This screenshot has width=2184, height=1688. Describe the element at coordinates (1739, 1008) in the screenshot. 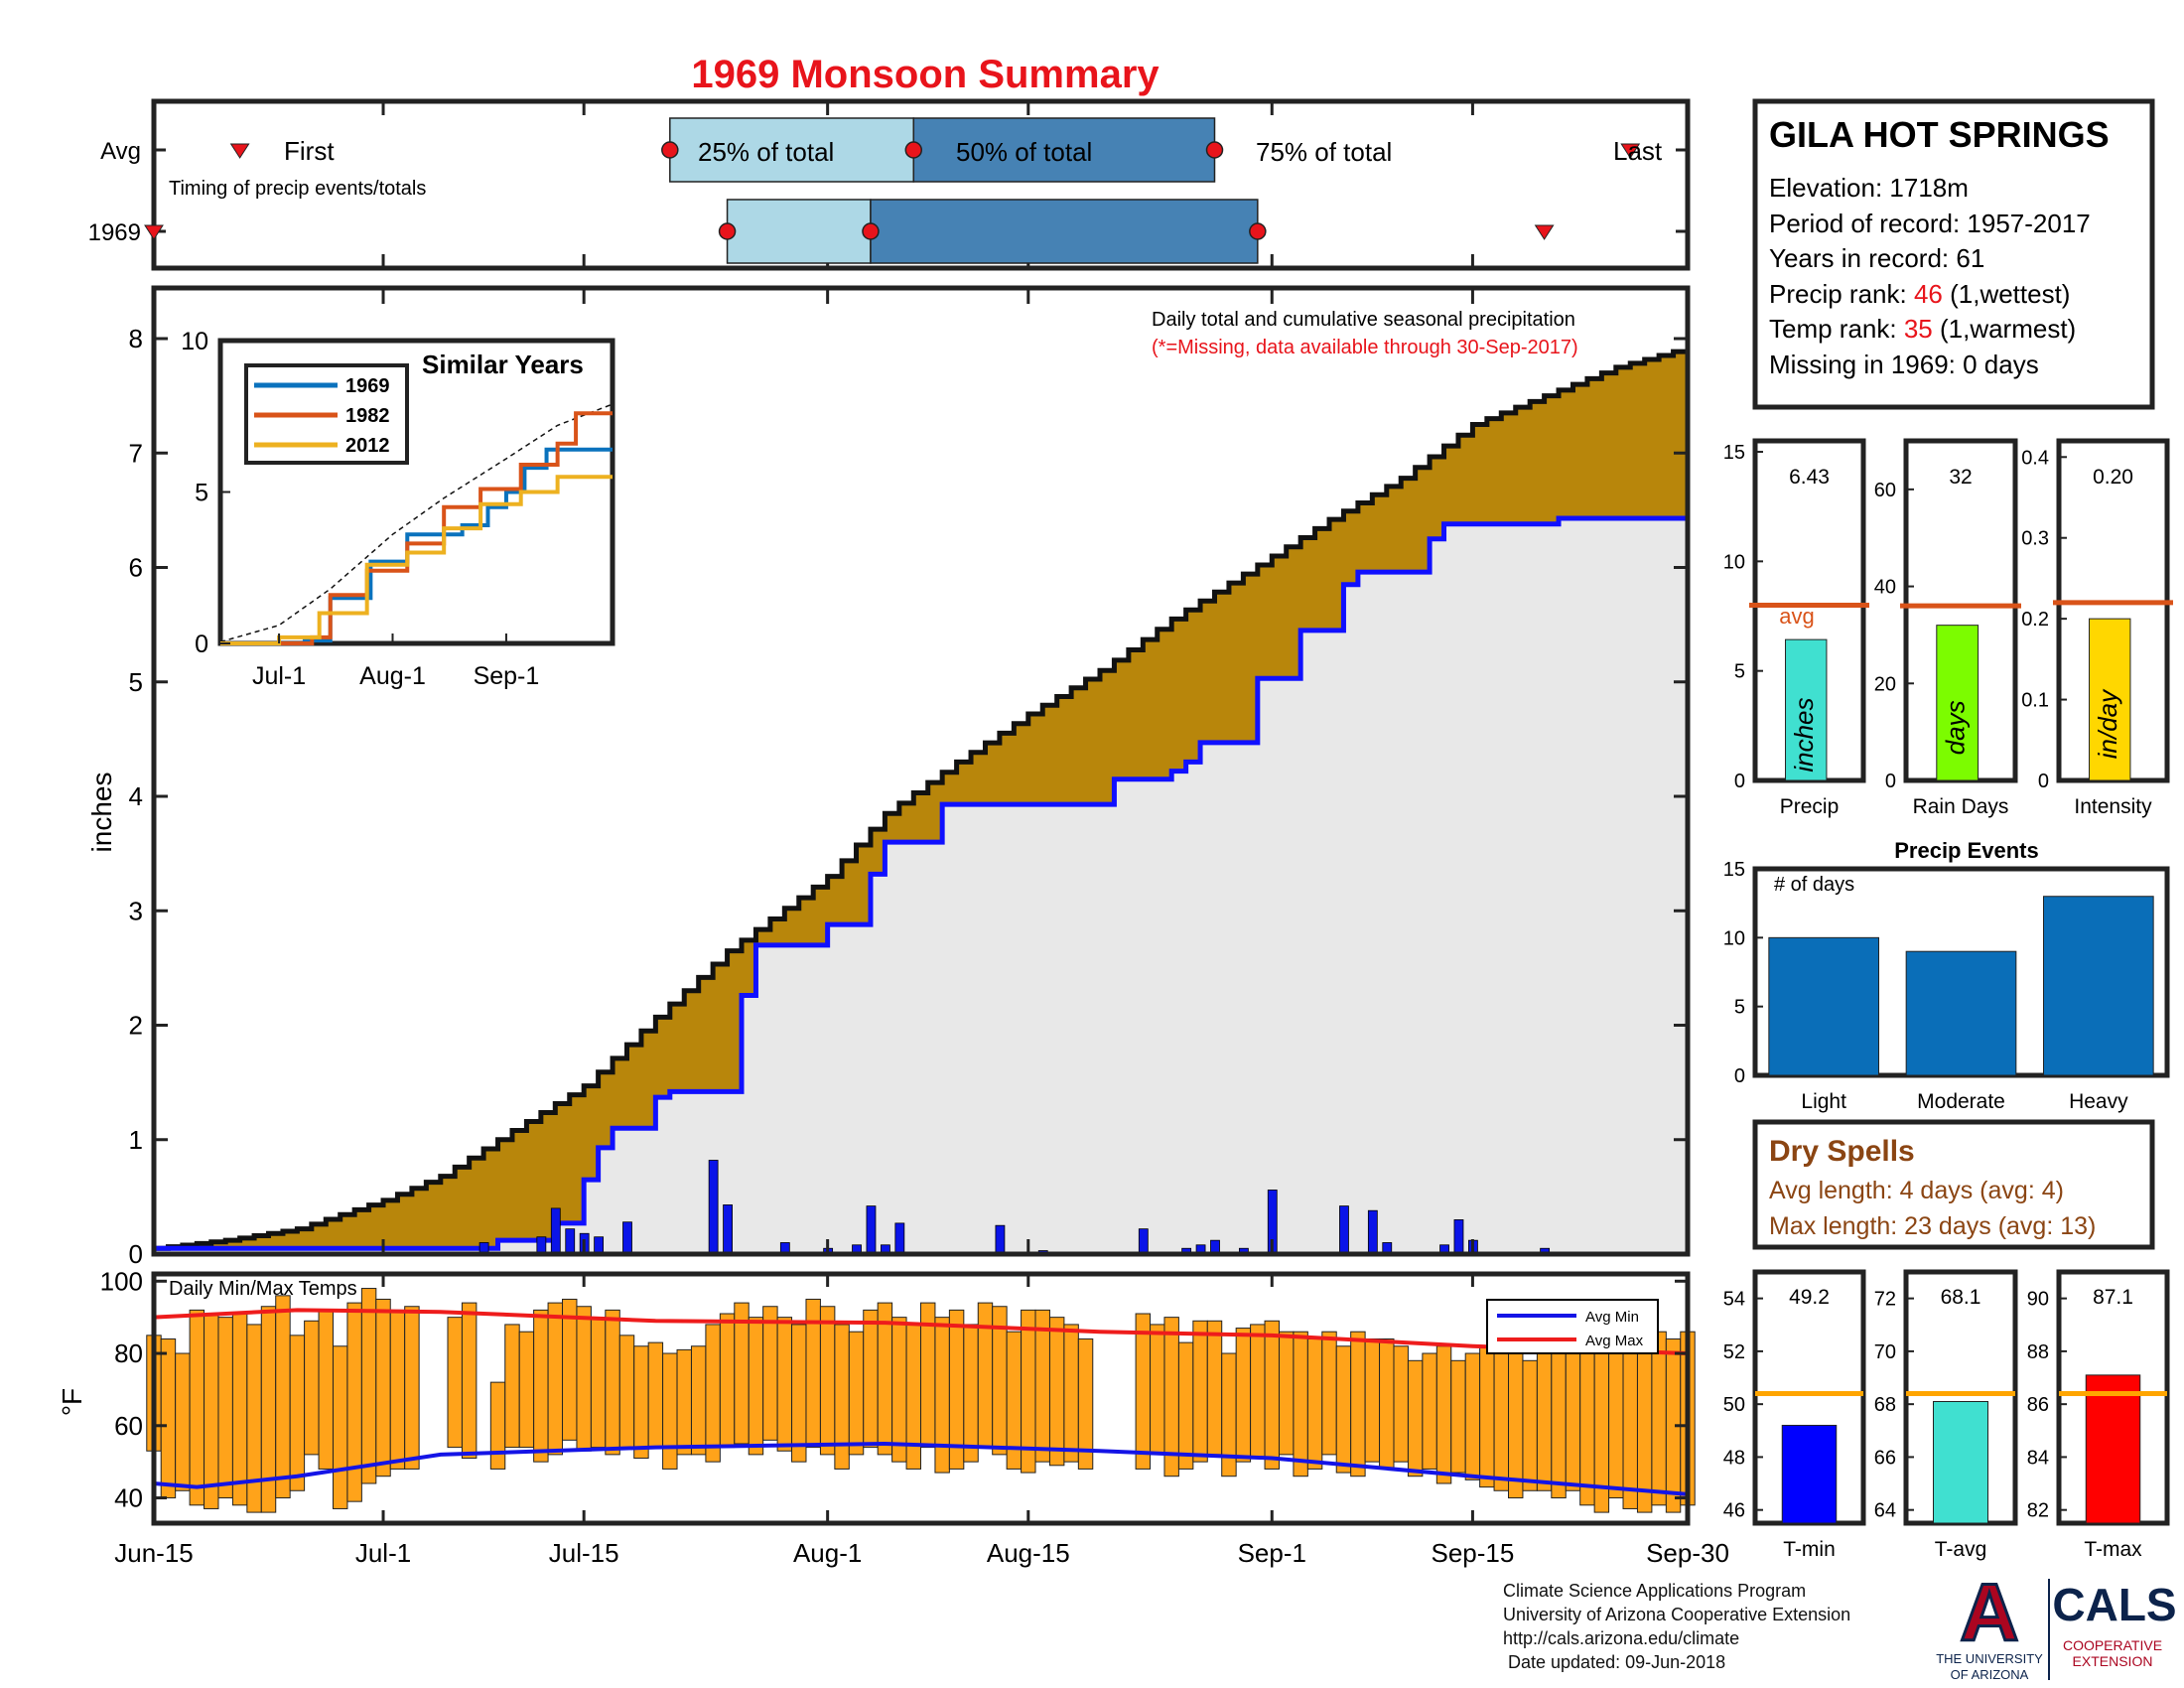

I see `events-ytick-label: 5` at that location.